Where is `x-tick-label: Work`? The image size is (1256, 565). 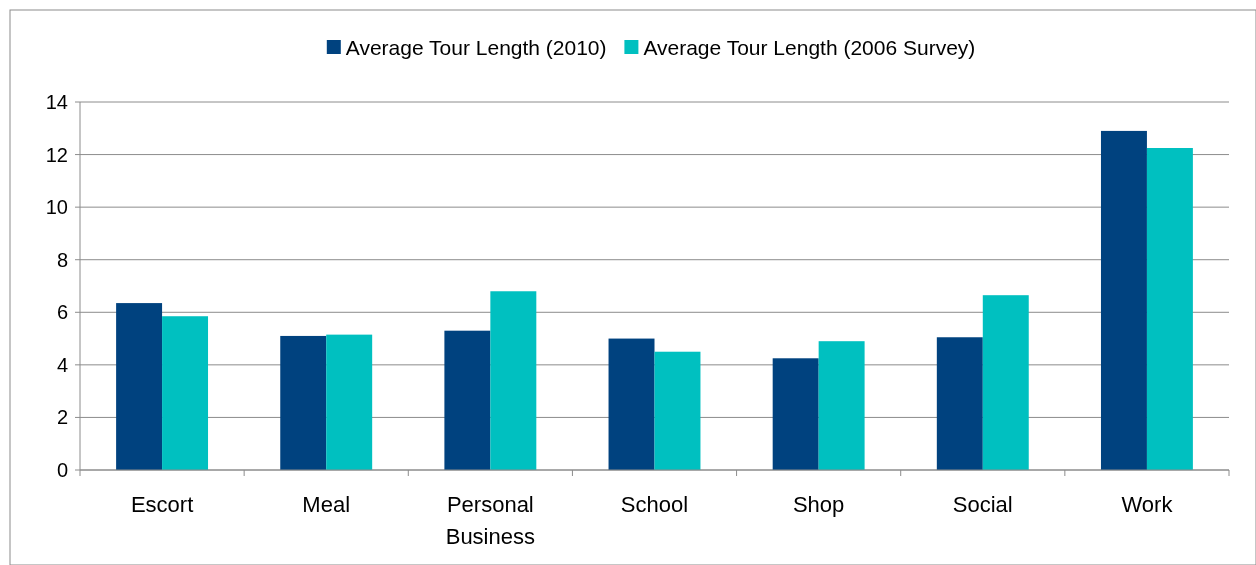 x-tick-label: Work is located at coordinates (1147, 504).